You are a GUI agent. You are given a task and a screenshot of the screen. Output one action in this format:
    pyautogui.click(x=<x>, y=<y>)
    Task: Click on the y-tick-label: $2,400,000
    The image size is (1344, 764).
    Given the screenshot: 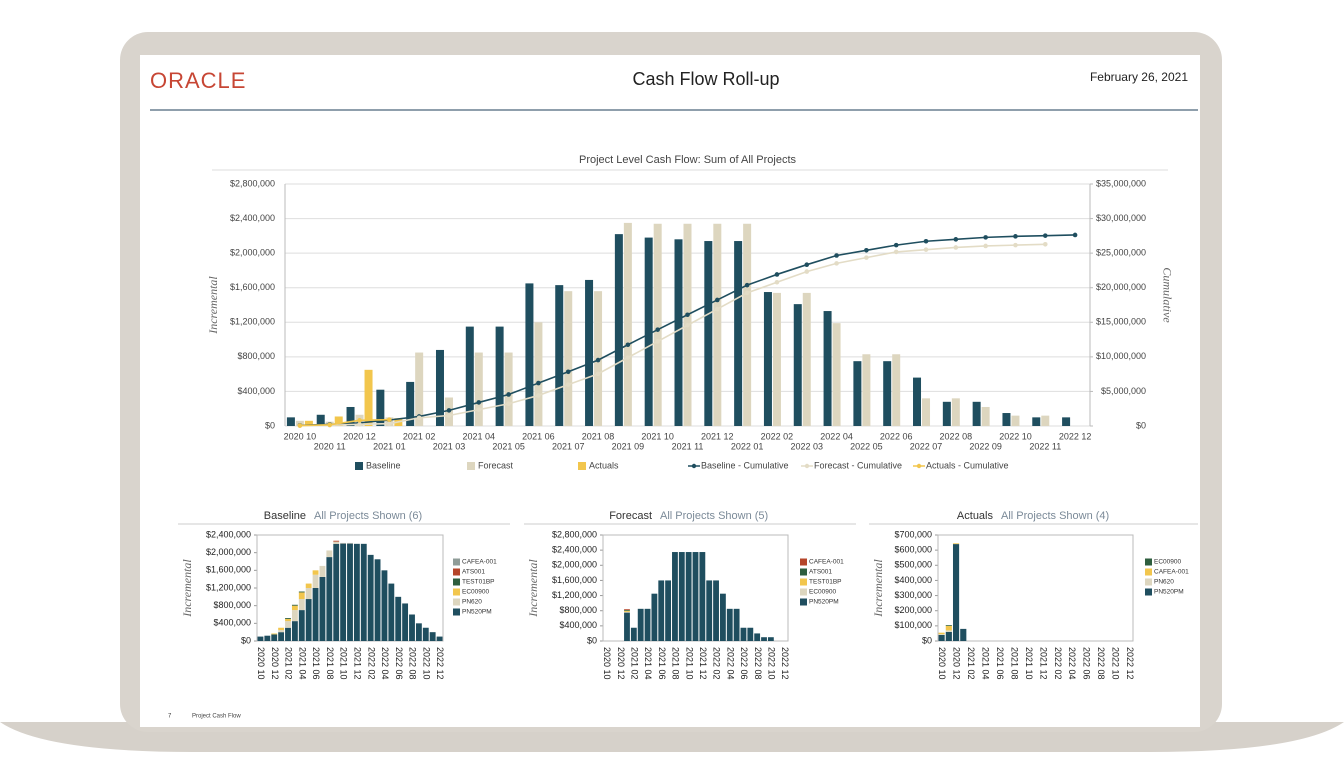 What is the action you would take?
    pyautogui.click(x=574, y=550)
    